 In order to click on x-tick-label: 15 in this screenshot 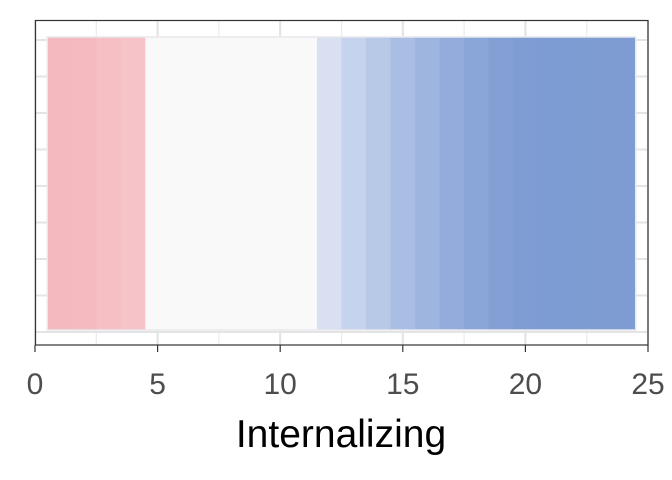, I will do `click(402, 384)`.